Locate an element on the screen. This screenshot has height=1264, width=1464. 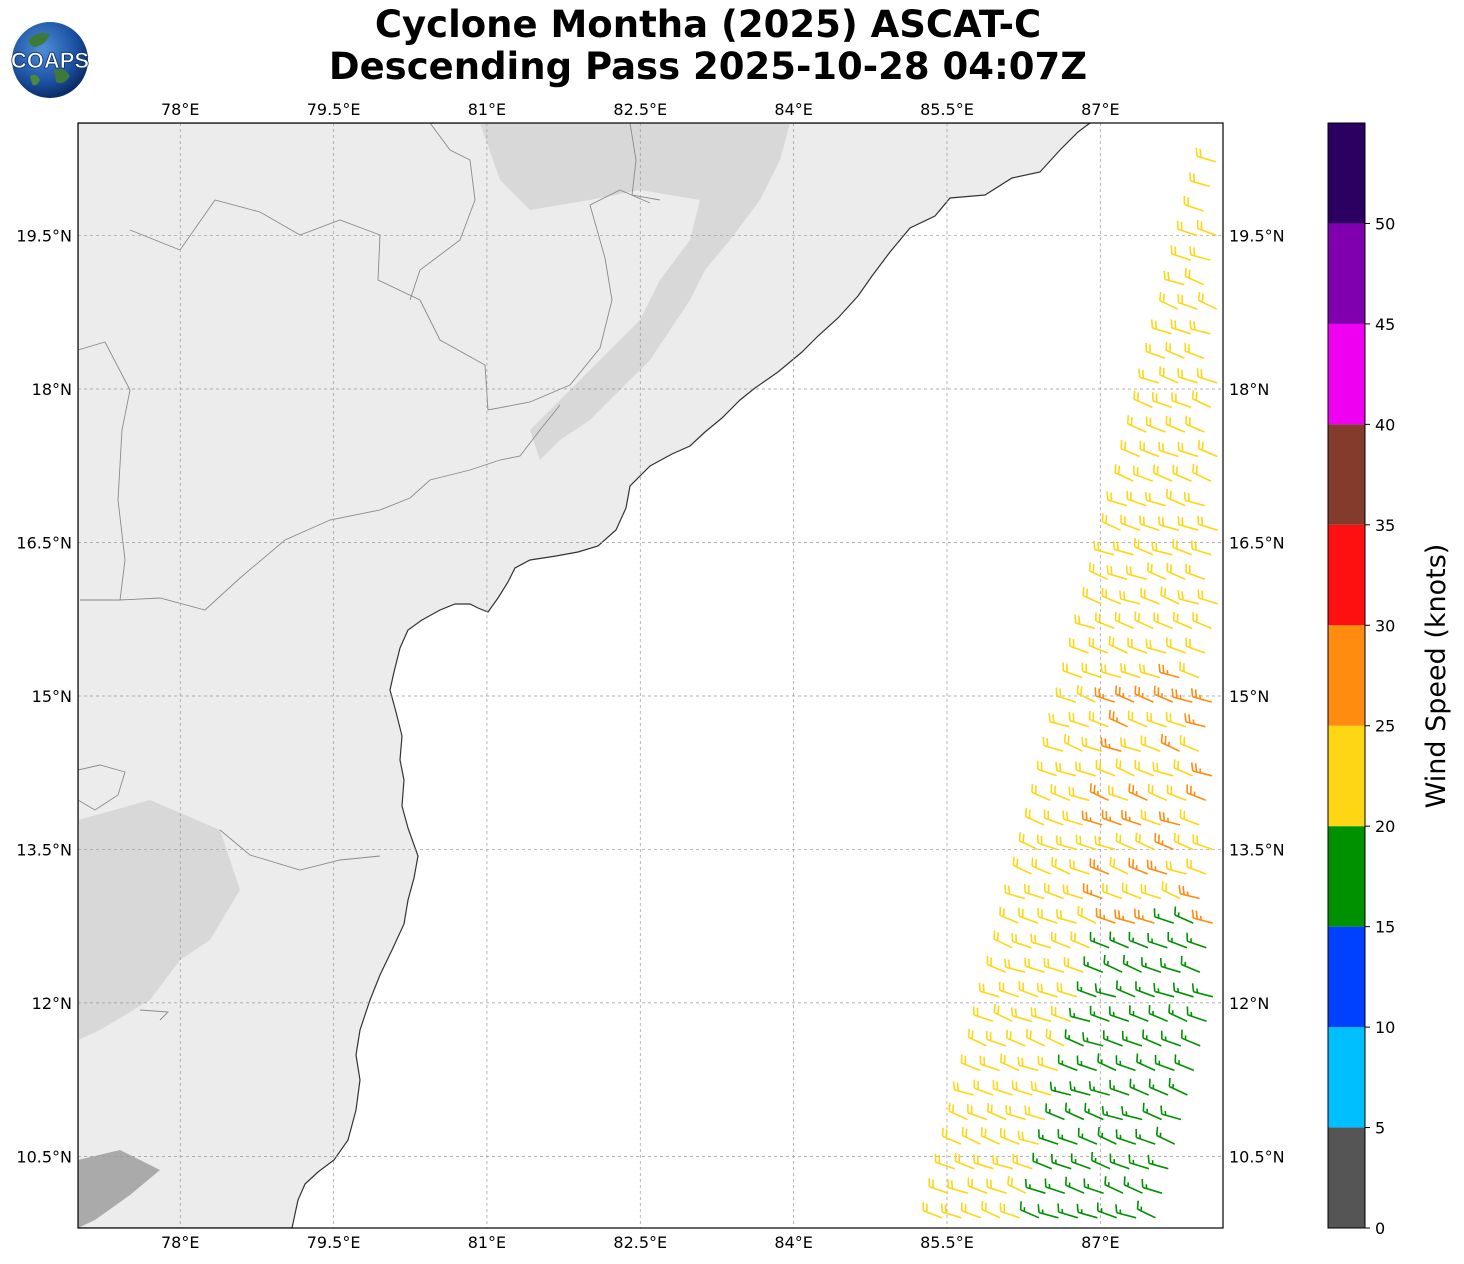
lat-tick-label: 13.5°N is located at coordinates (44, 849).